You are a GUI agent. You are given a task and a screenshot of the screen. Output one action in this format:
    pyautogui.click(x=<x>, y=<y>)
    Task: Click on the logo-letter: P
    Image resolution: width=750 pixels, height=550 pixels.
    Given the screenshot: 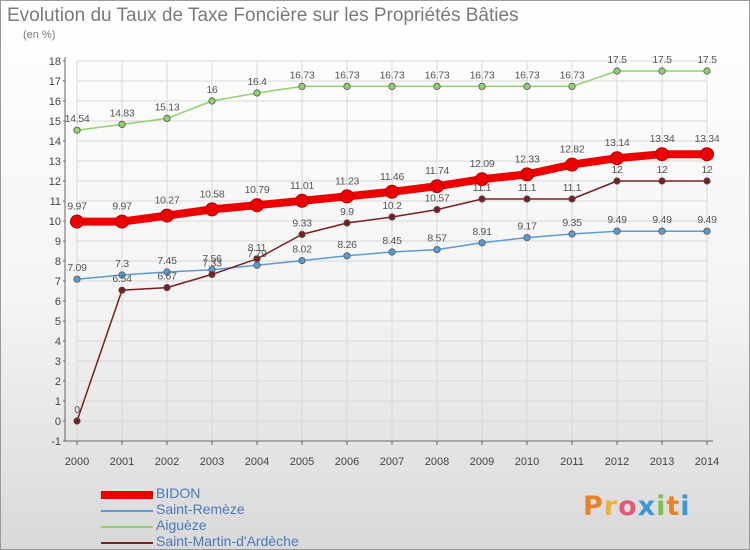 What is the action you would take?
    pyautogui.click(x=593, y=506)
    